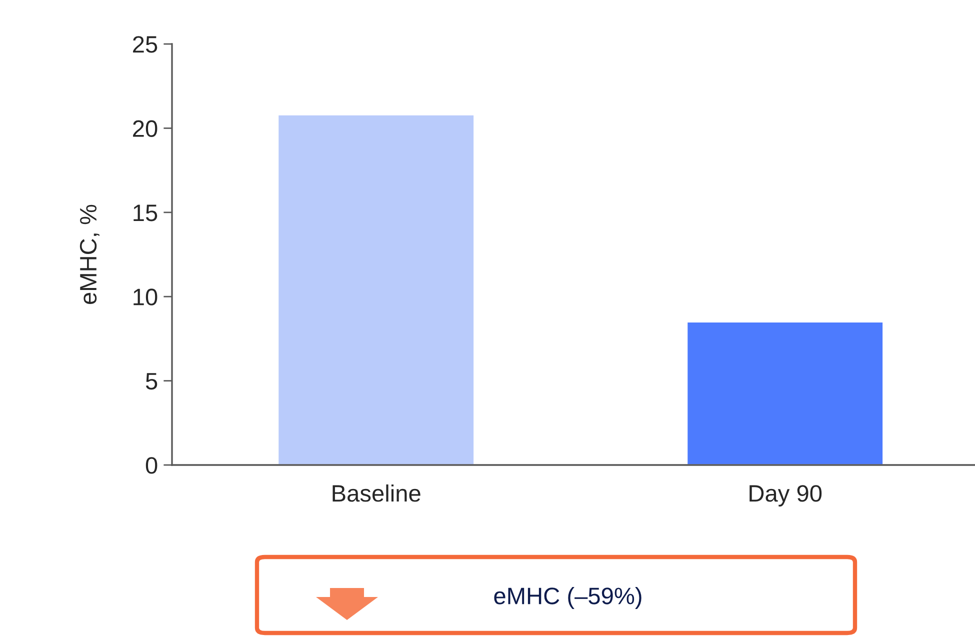  What do you see at coordinates (568, 597) in the screenshot?
I see `text: eMHC (–59%)` at bounding box center [568, 597].